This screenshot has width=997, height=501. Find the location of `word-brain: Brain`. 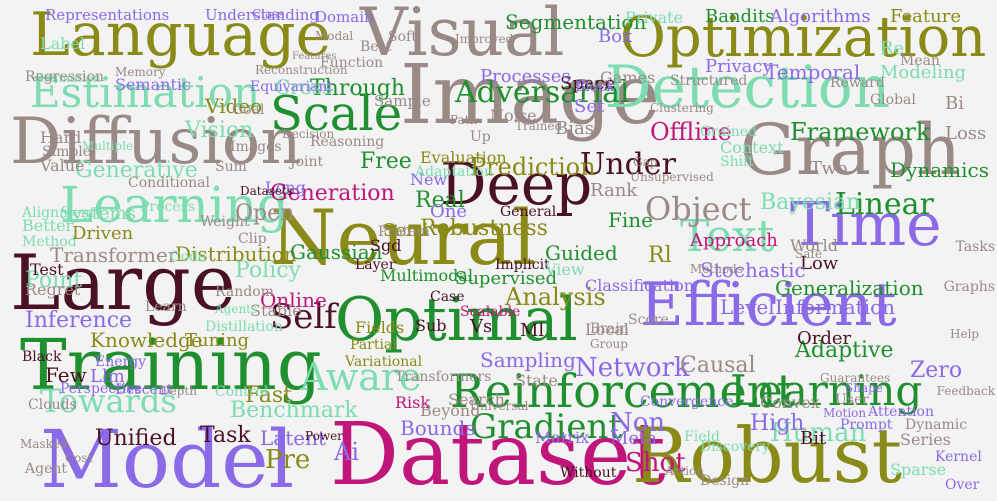

word-brain: Brain is located at coordinates (609, 329).